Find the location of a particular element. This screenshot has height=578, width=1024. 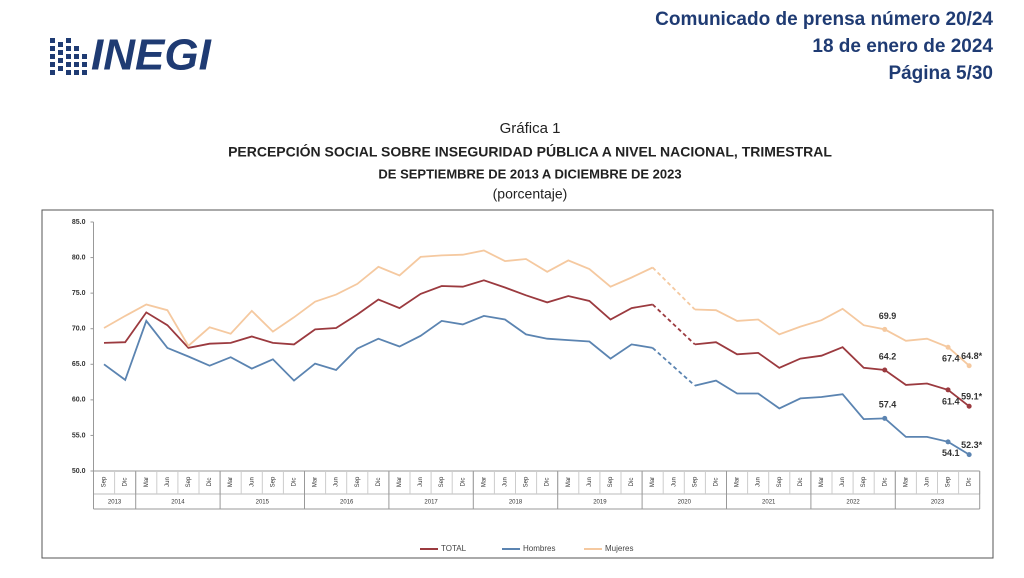

y-tick-label: 50.0 is located at coordinates (79, 471).